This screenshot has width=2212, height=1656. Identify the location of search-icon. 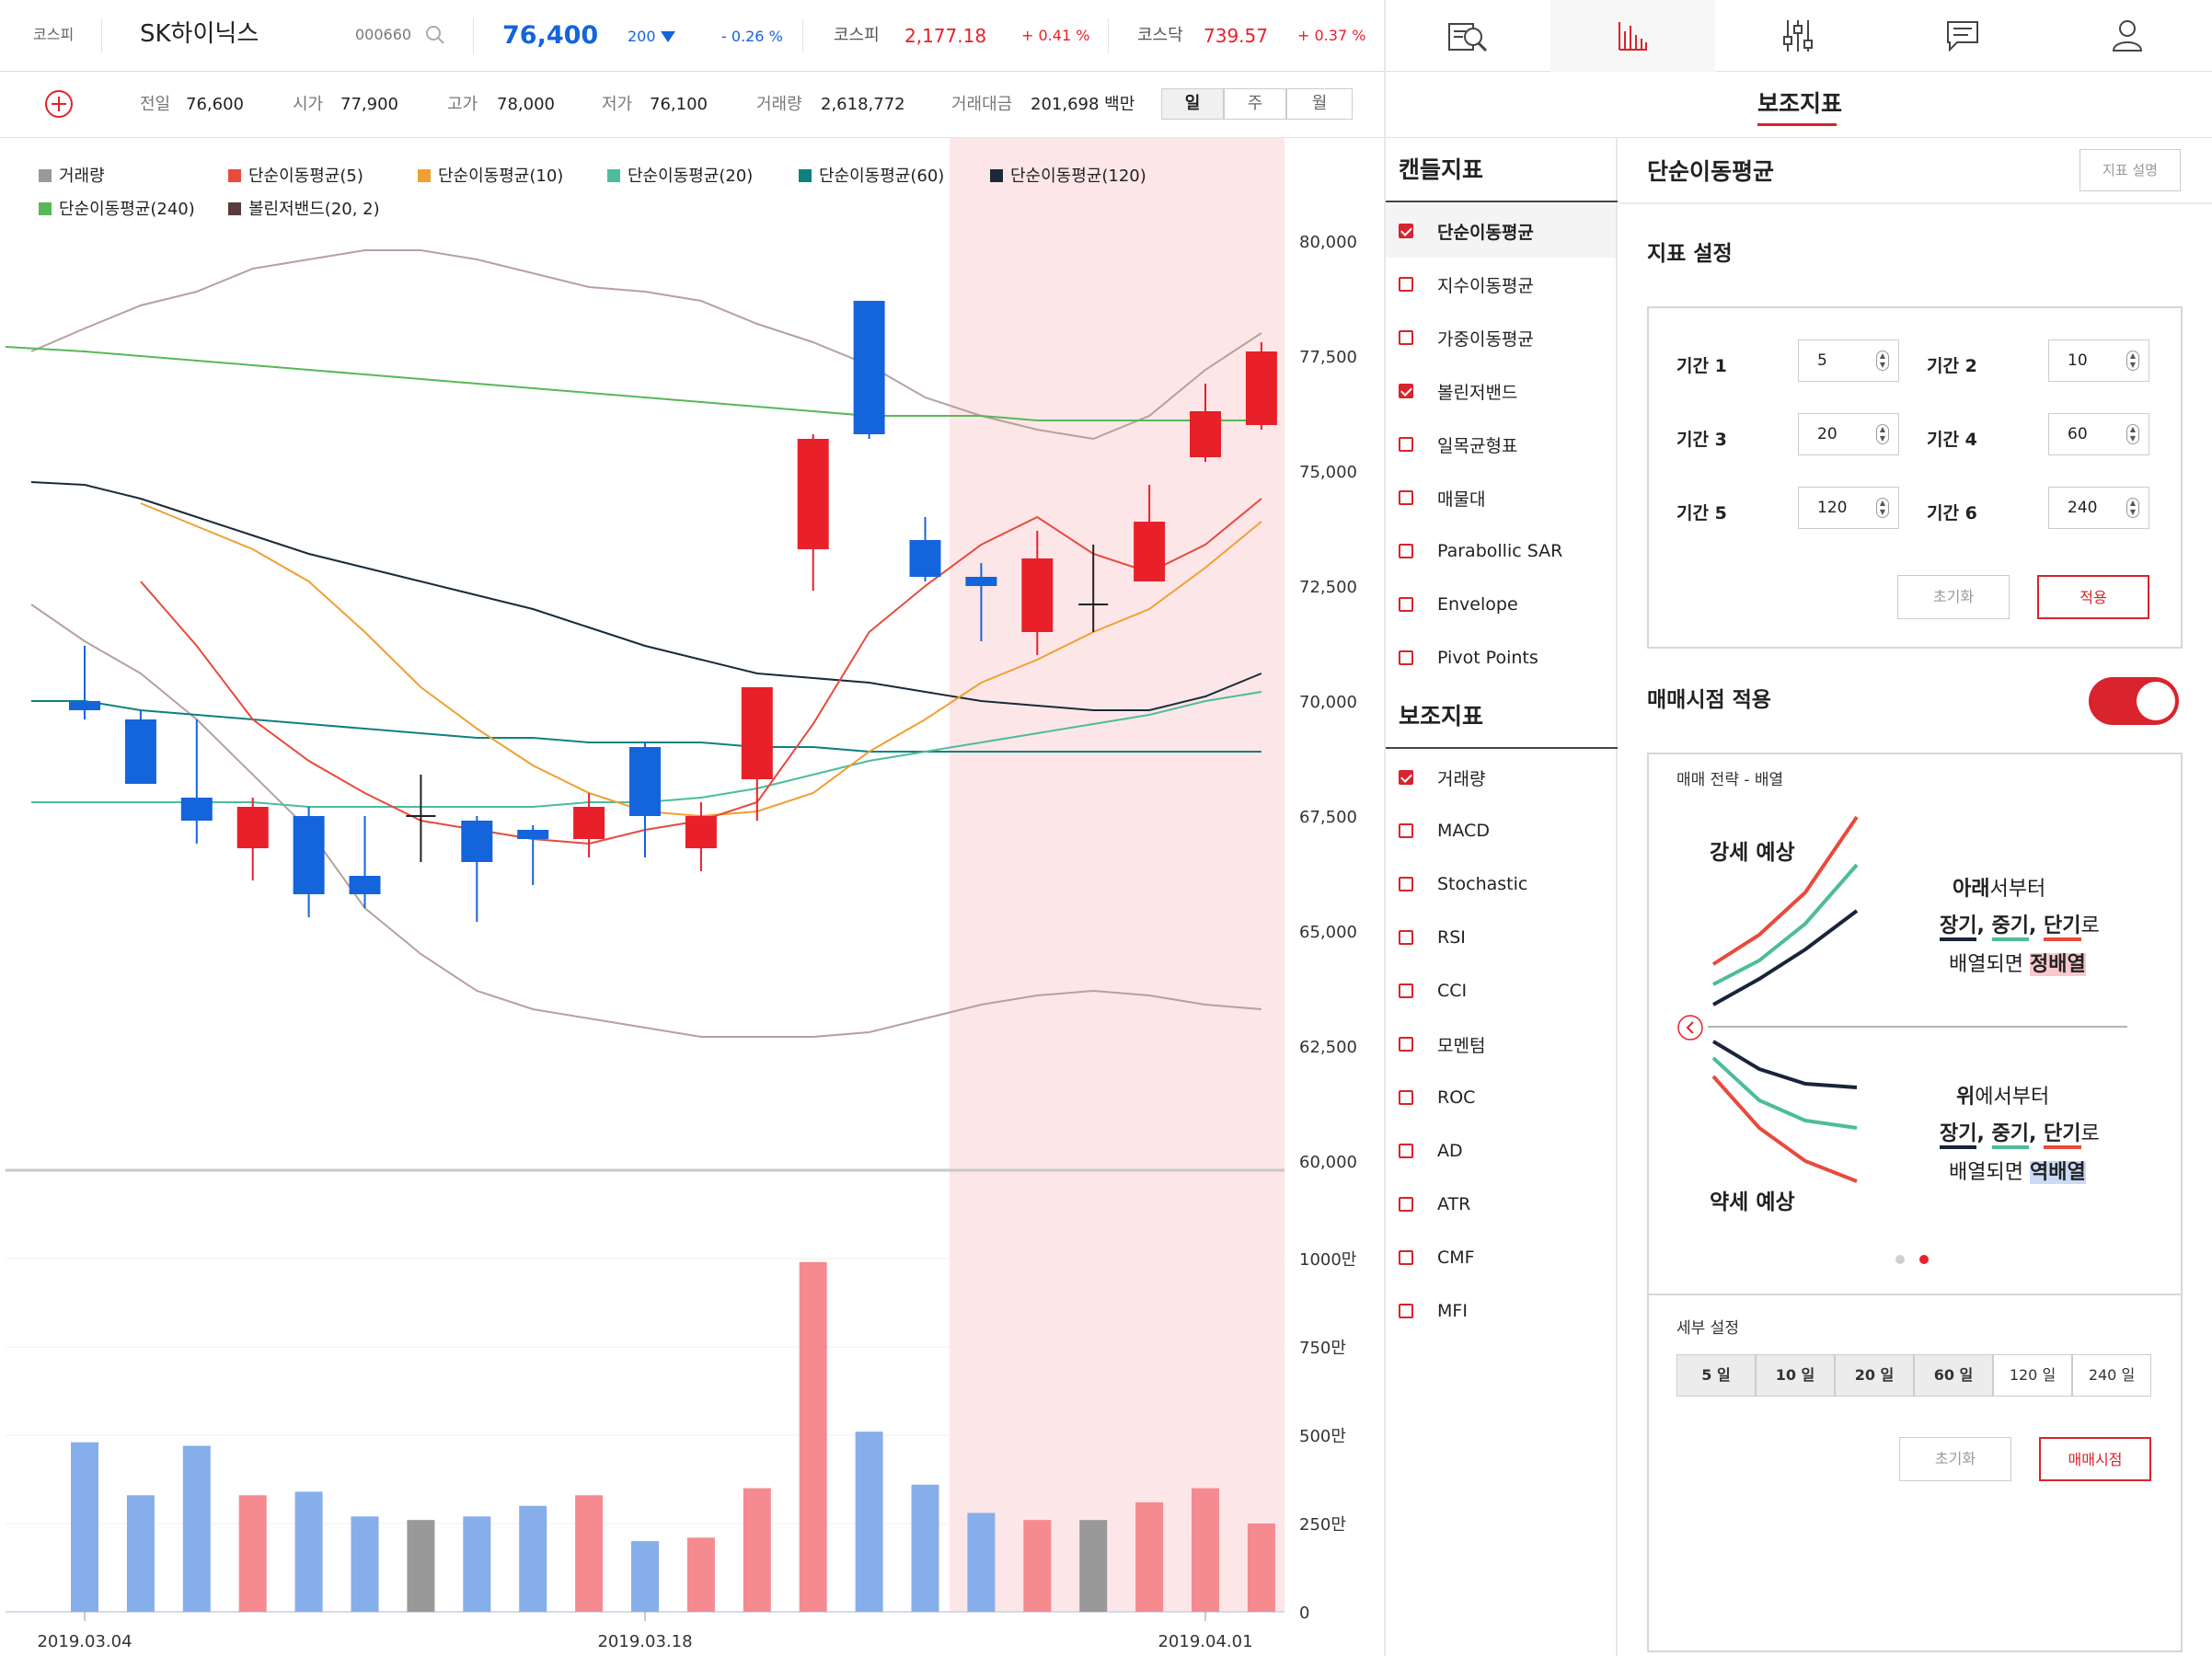
(435, 35).